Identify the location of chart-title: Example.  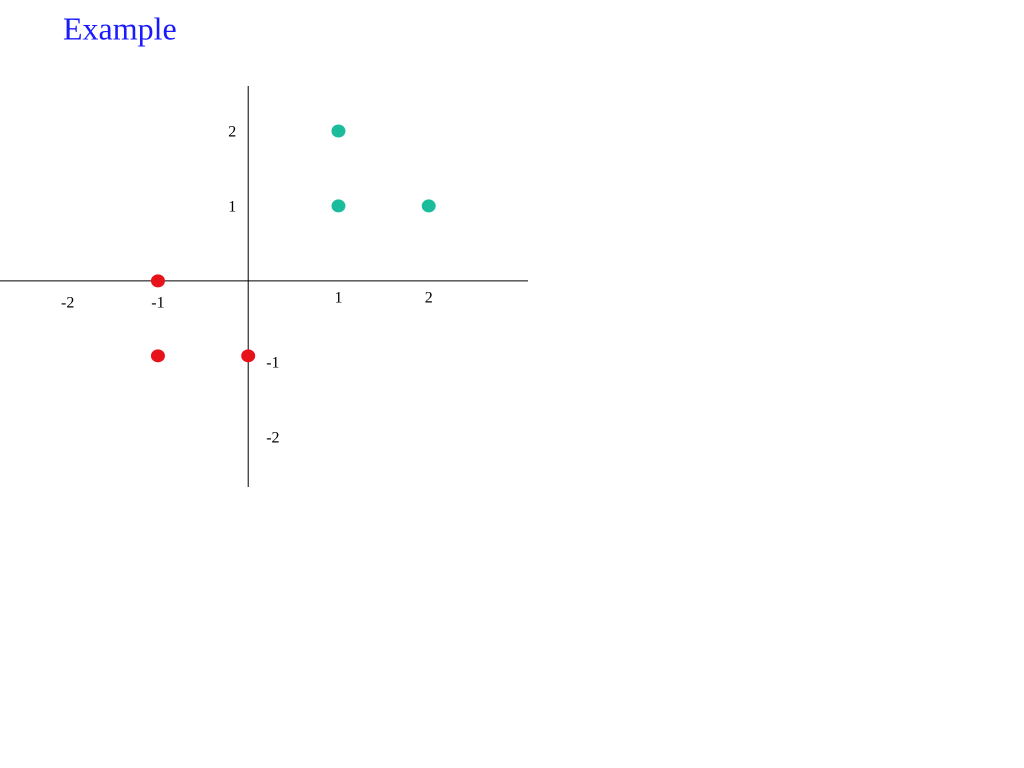
(120, 28).